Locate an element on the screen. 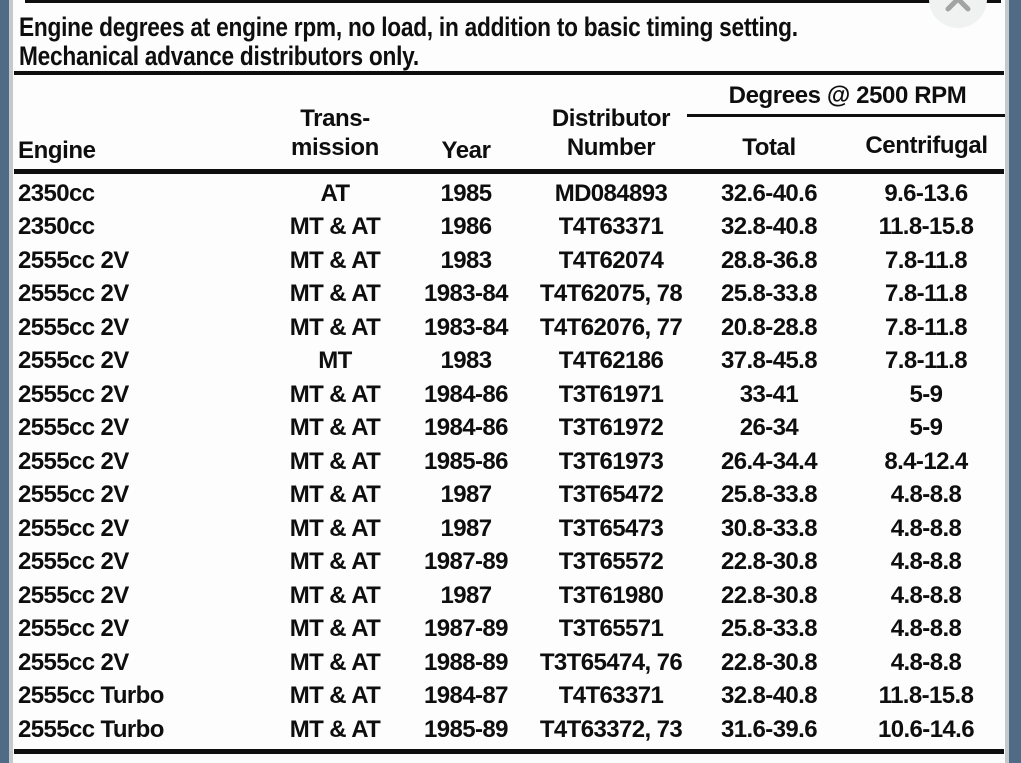  cell-total: 26-34 is located at coordinates (769, 428).